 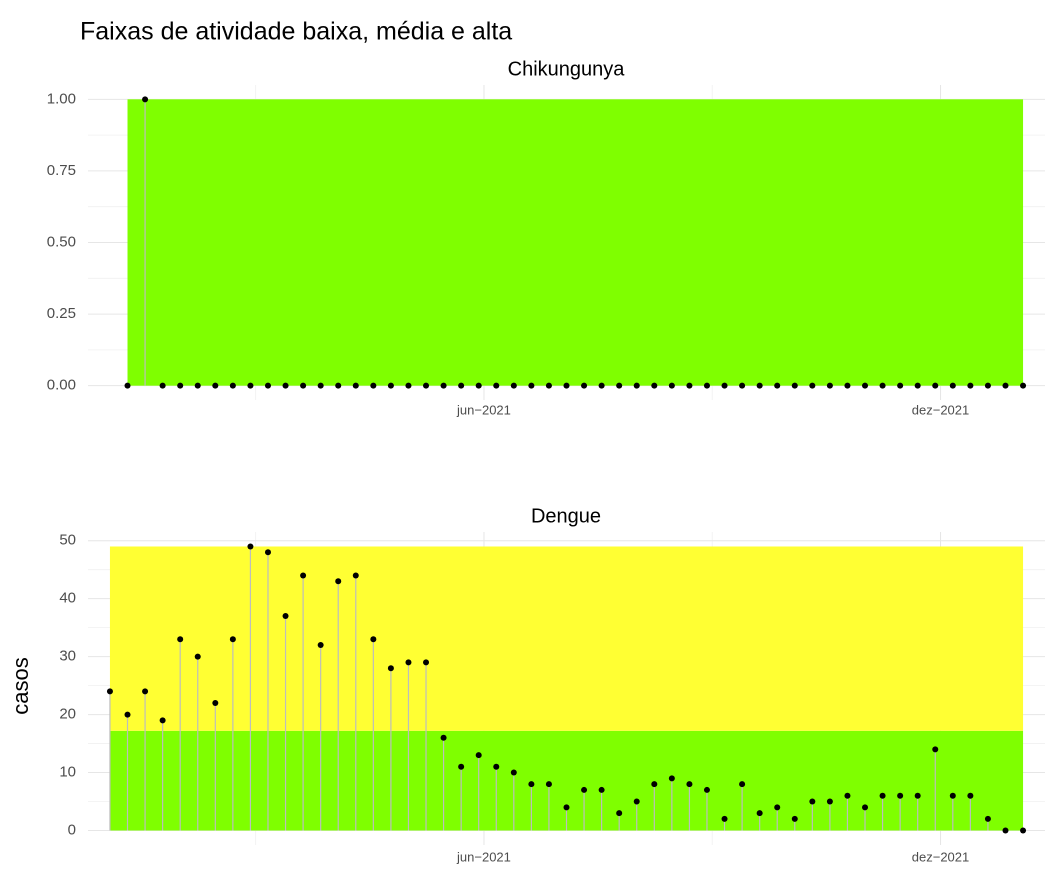 I want to click on y-tick-label: 40, so click(x=67, y=598).